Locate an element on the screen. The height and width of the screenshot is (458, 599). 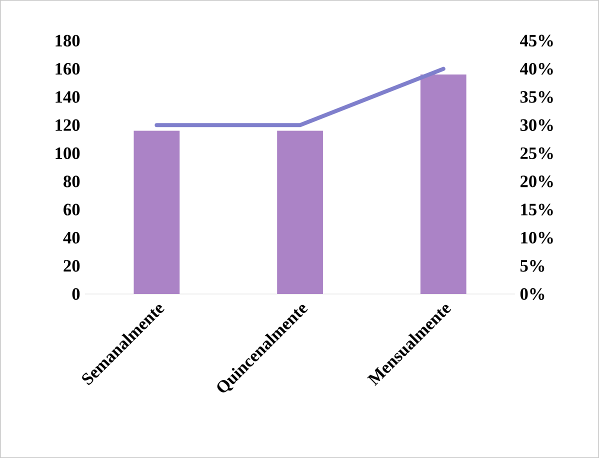
y2-tick-label: 30% is located at coordinates (536, 125).